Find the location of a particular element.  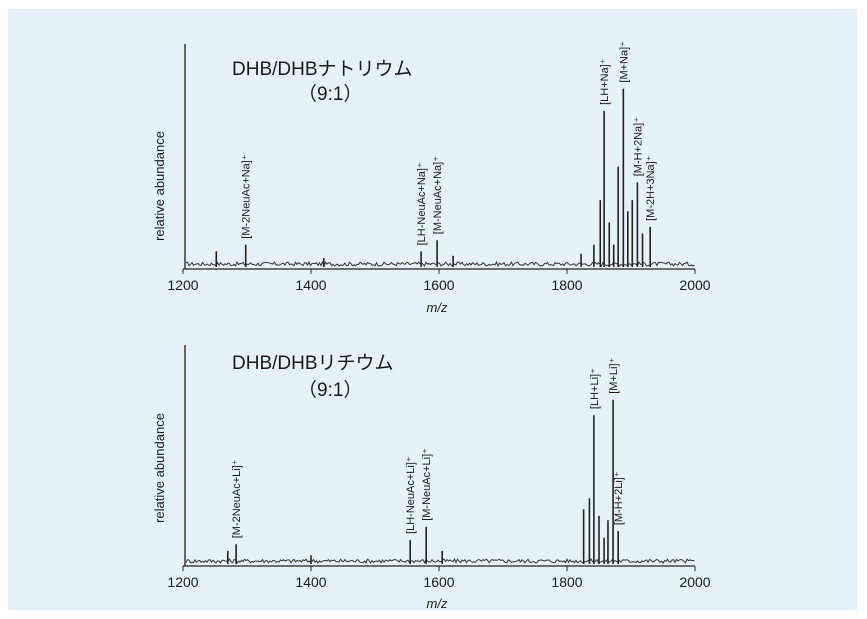

peak-annotation: [M-H+2Li]⁺ is located at coordinates (619, 498).